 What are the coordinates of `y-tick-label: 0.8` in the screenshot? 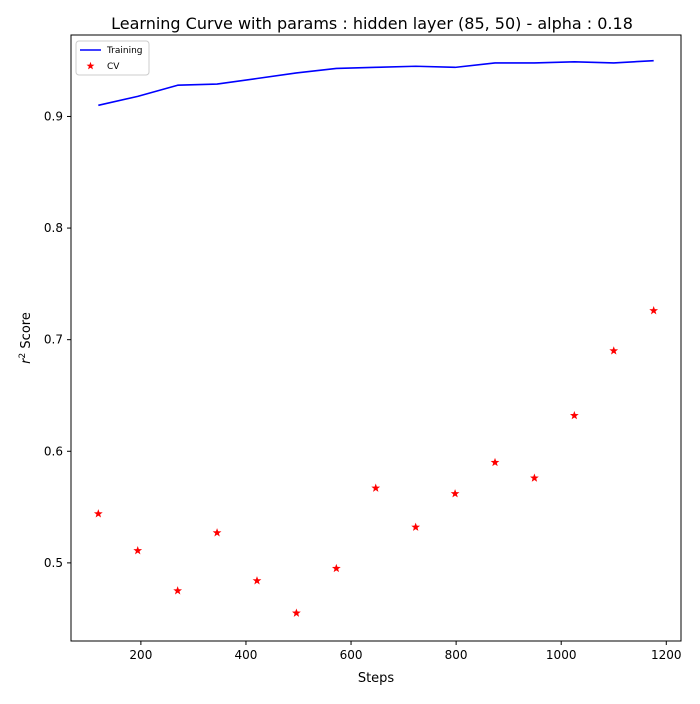 It's located at (53, 228).